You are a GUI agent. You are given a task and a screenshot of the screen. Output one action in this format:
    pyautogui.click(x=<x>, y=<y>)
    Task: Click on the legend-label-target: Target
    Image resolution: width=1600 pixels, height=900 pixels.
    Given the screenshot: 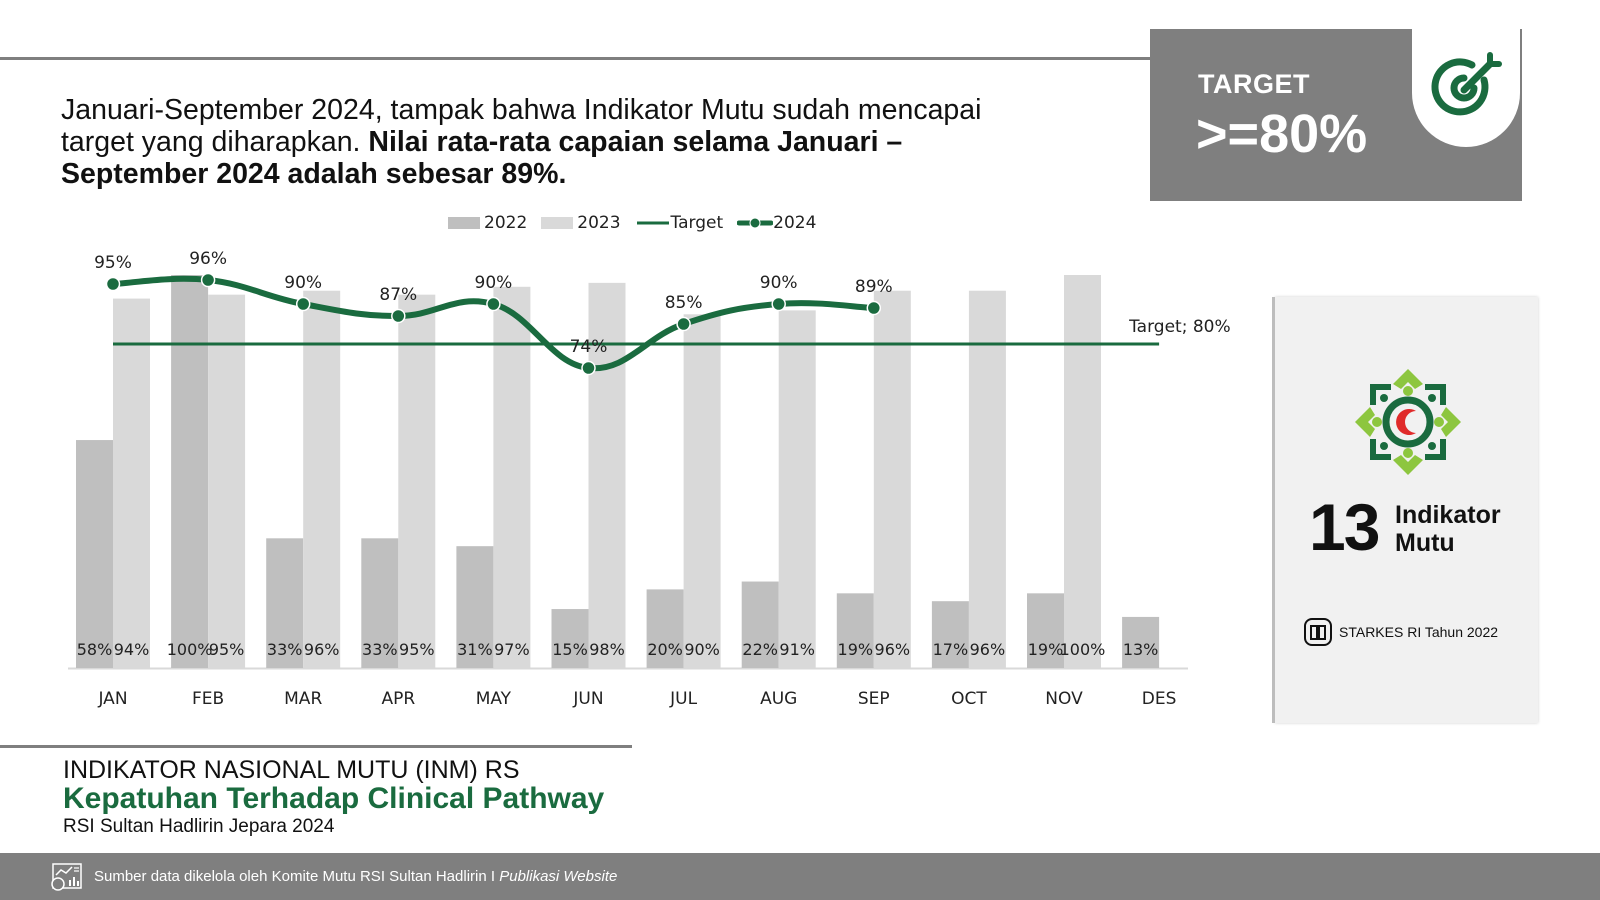 What is the action you would take?
    pyautogui.click(x=697, y=223)
    